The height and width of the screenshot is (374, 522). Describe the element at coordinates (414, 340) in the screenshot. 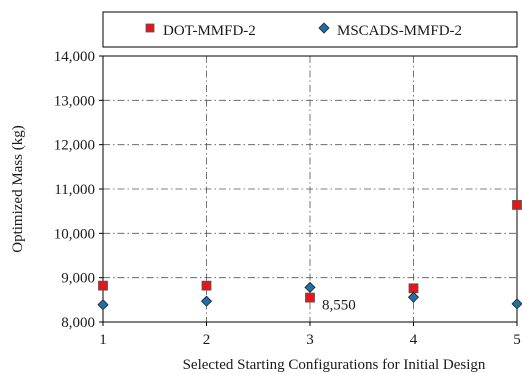

I see `x-tick-label: 4` at that location.